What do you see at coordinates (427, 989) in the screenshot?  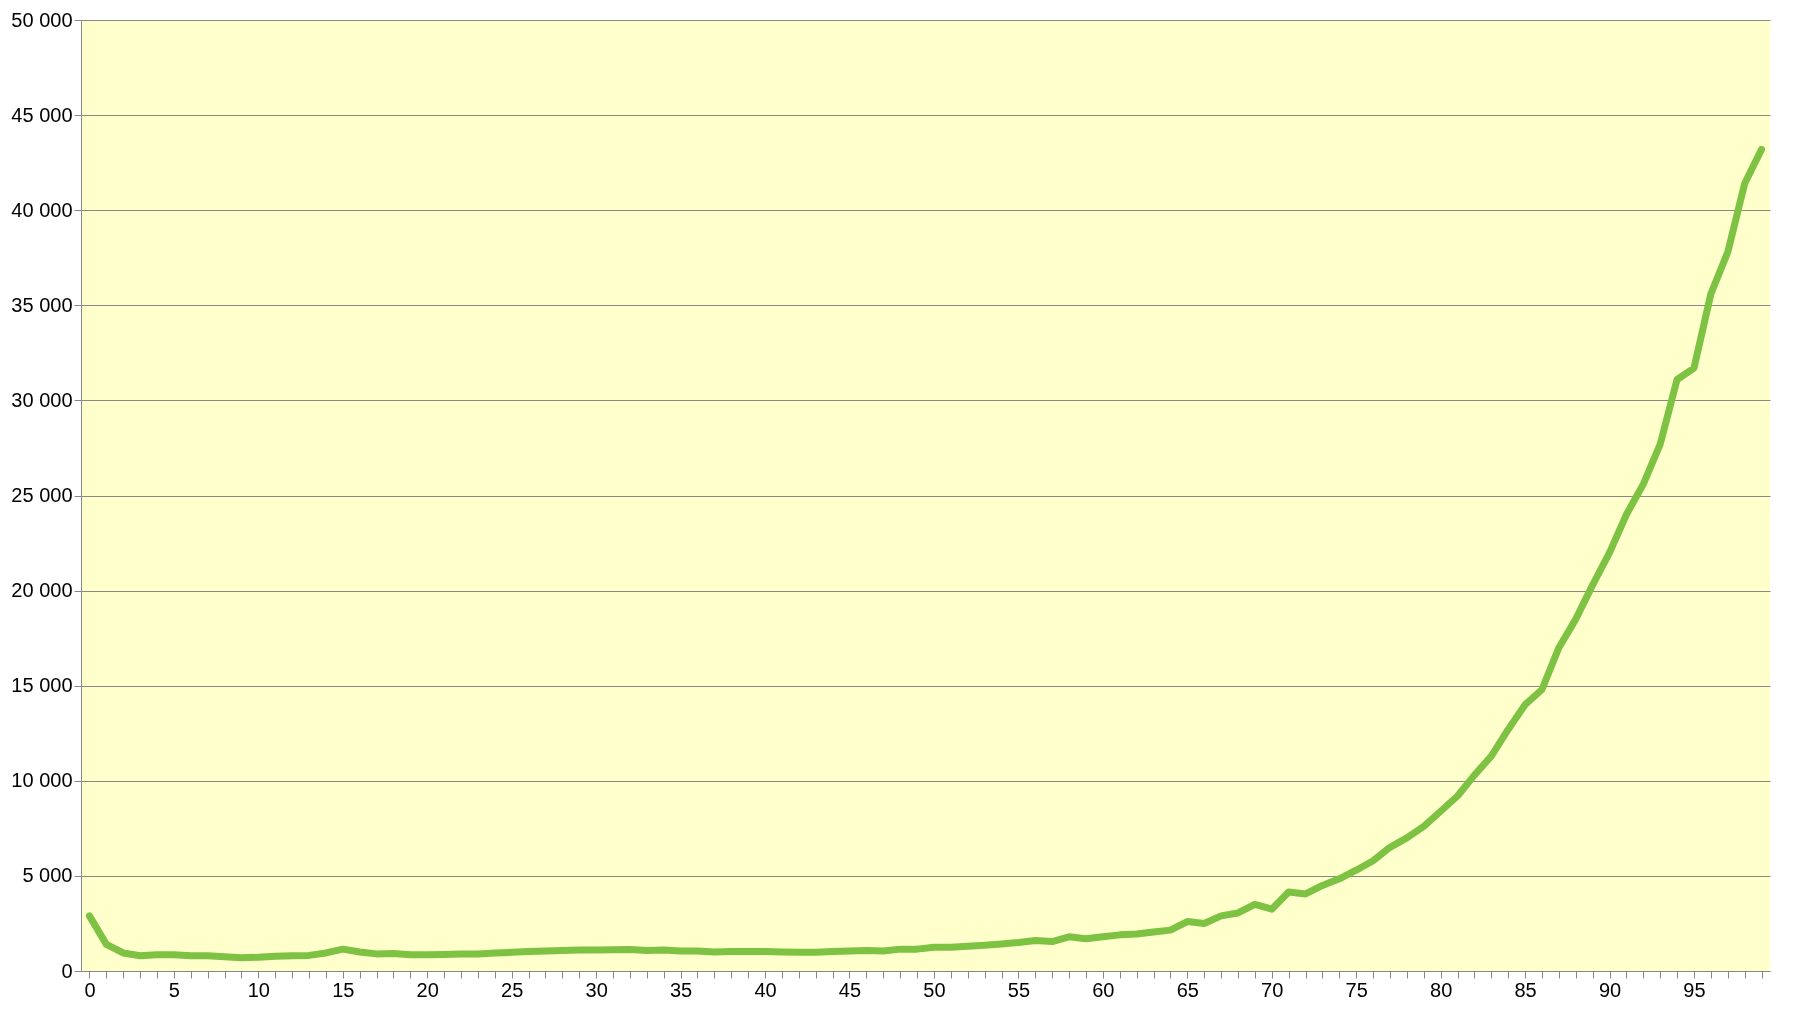 I see `x-tick-label: 20` at bounding box center [427, 989].